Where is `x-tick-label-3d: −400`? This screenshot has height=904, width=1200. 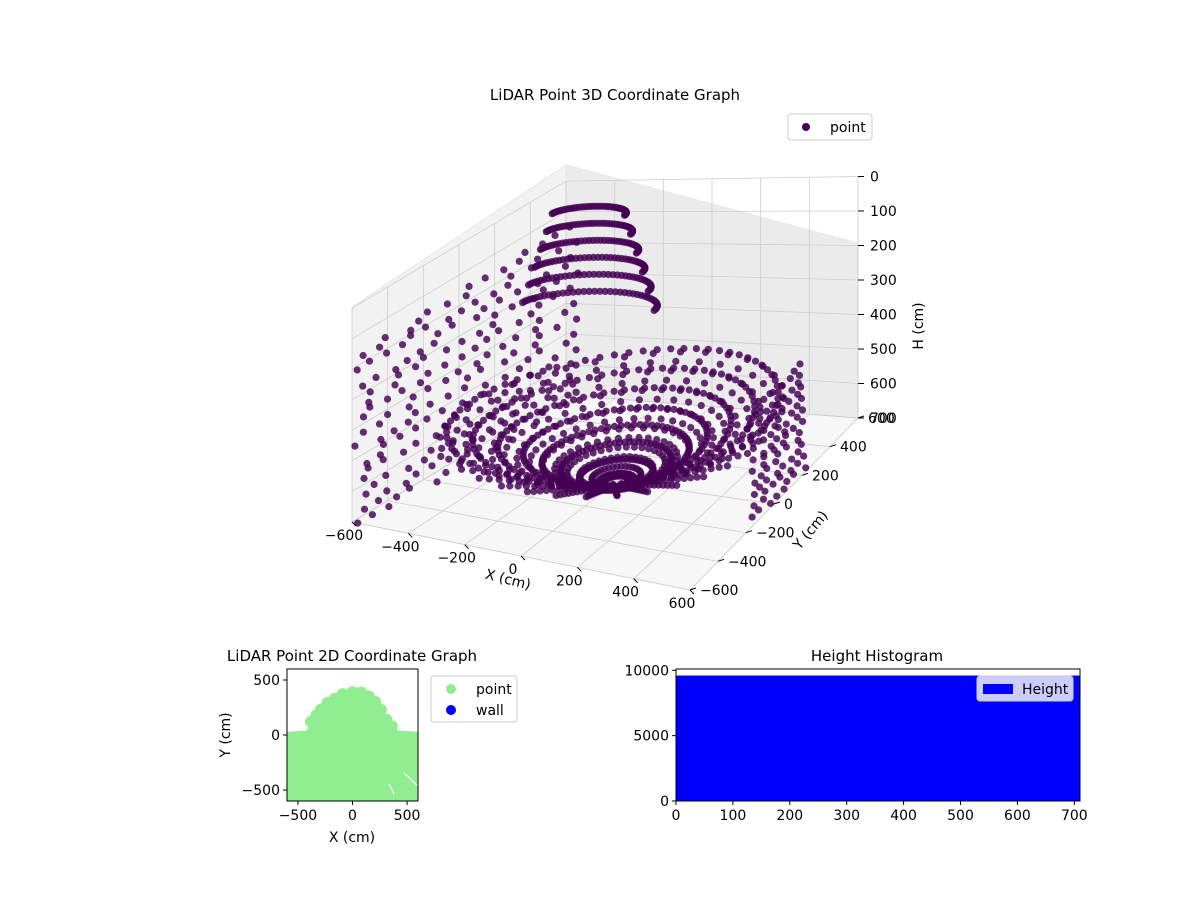
x-tick-label-3d: −400 is located at coordinates (400, 547).